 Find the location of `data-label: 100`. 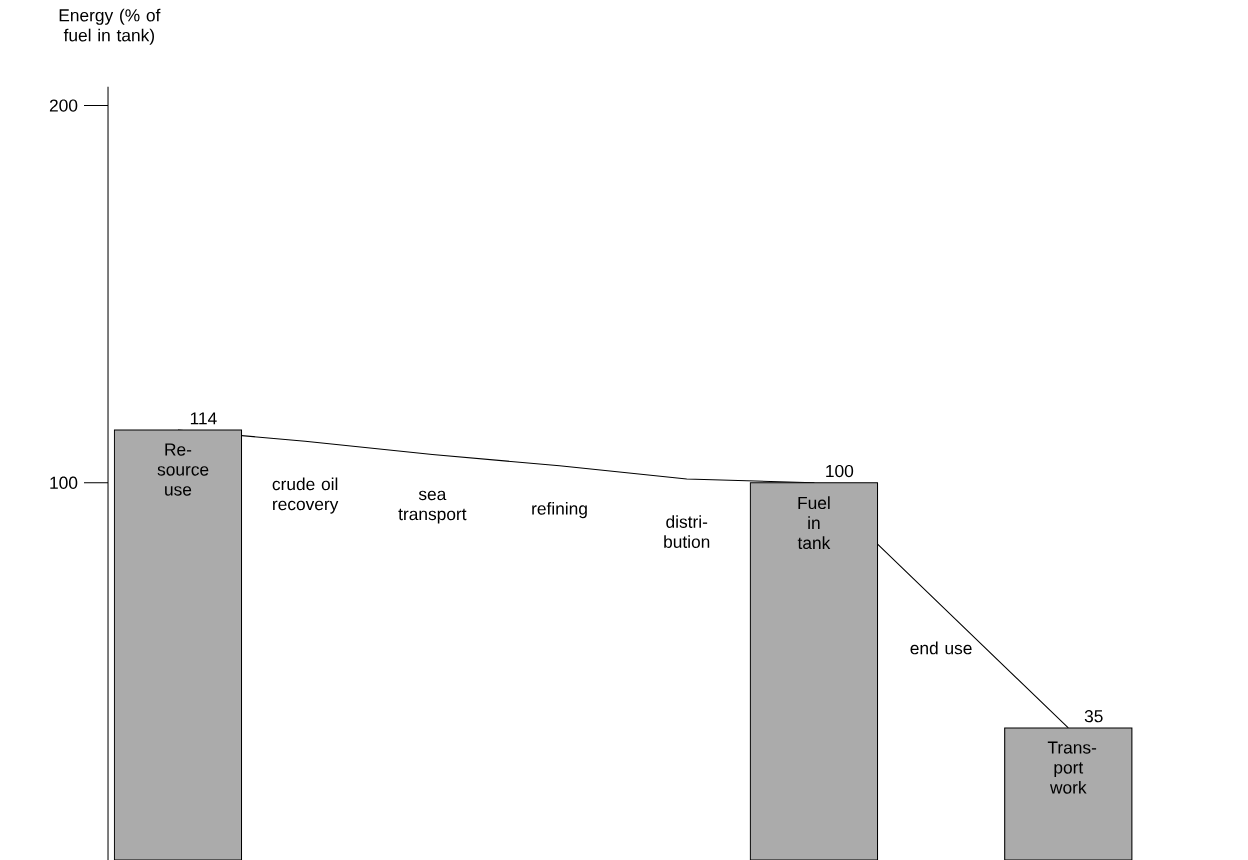

data-label: 100 is located at coordinates (840, 471).